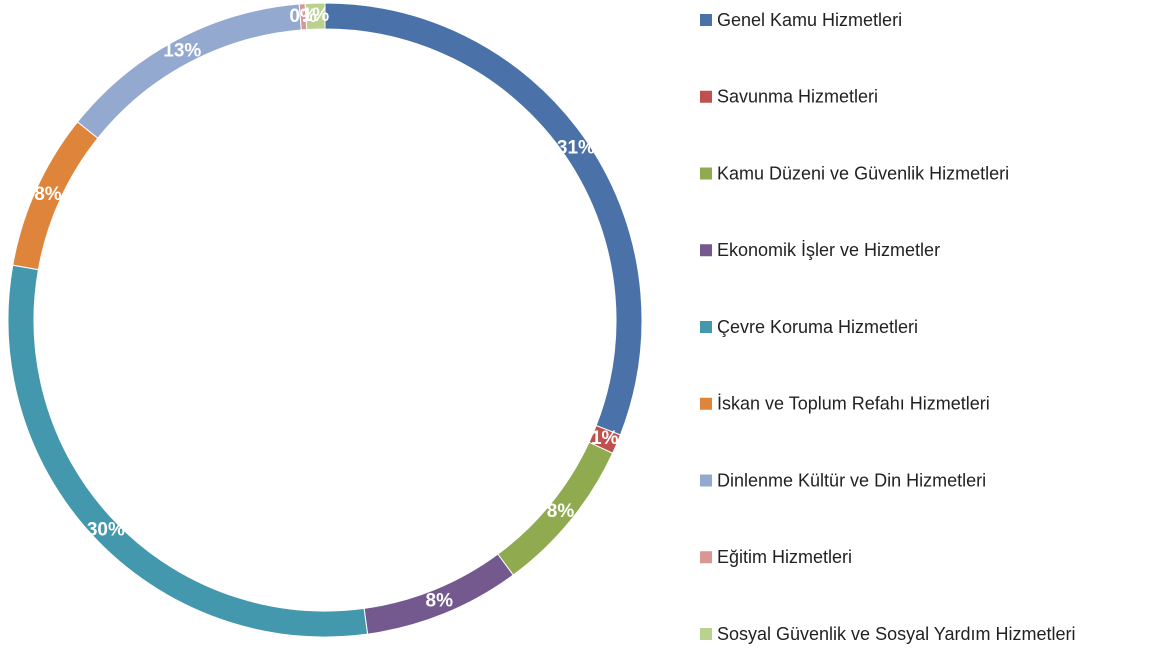 This screenshot has width=1158, height=651. Describe the element at coordinates (817, 327) in the screenshot. I see `legend-label: Çevre Koruma Hizmetleri` at that location.